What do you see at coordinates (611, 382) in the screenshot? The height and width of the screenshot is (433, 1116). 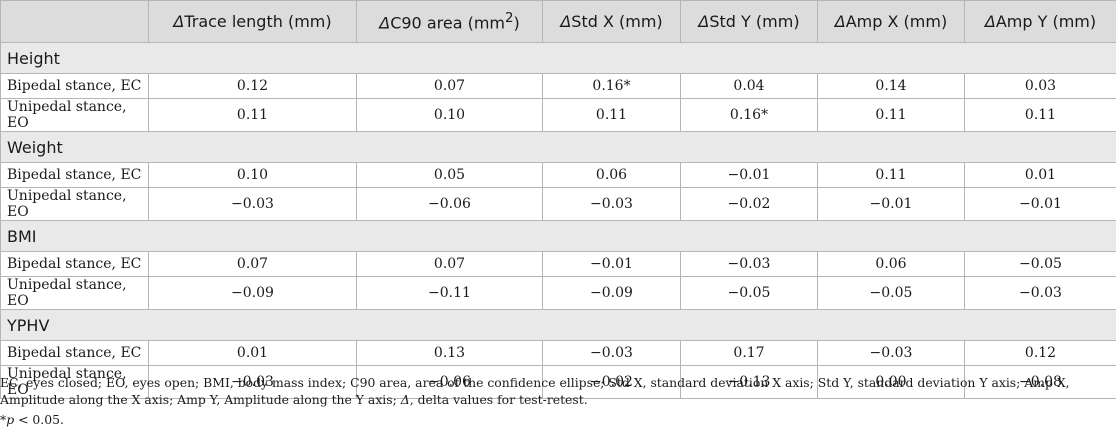 I see `cell-std-x: −0.02` at bounding box center [611, 382].